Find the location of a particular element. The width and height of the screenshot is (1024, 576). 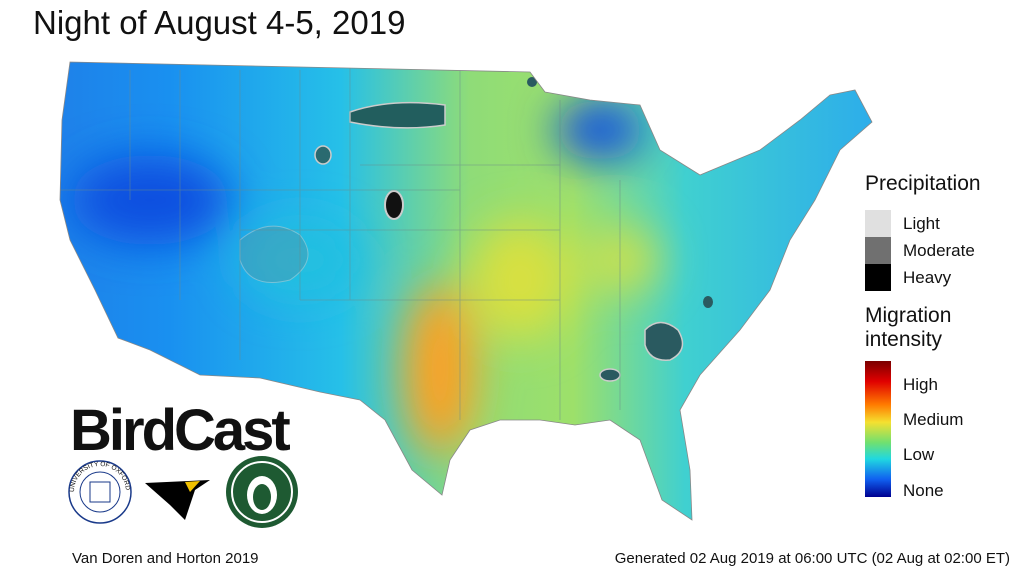

birdcast-logo: BirdCast is located at coordinates (180, 430).